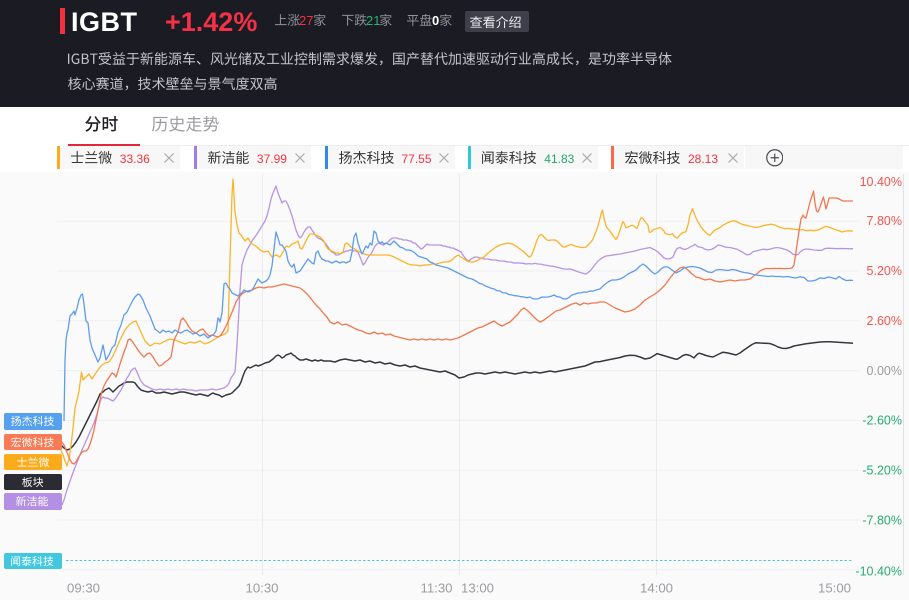 The height and width of the screenshot is (600, 909). I want to click on svg-text: -5.20%, so click(882, 471).